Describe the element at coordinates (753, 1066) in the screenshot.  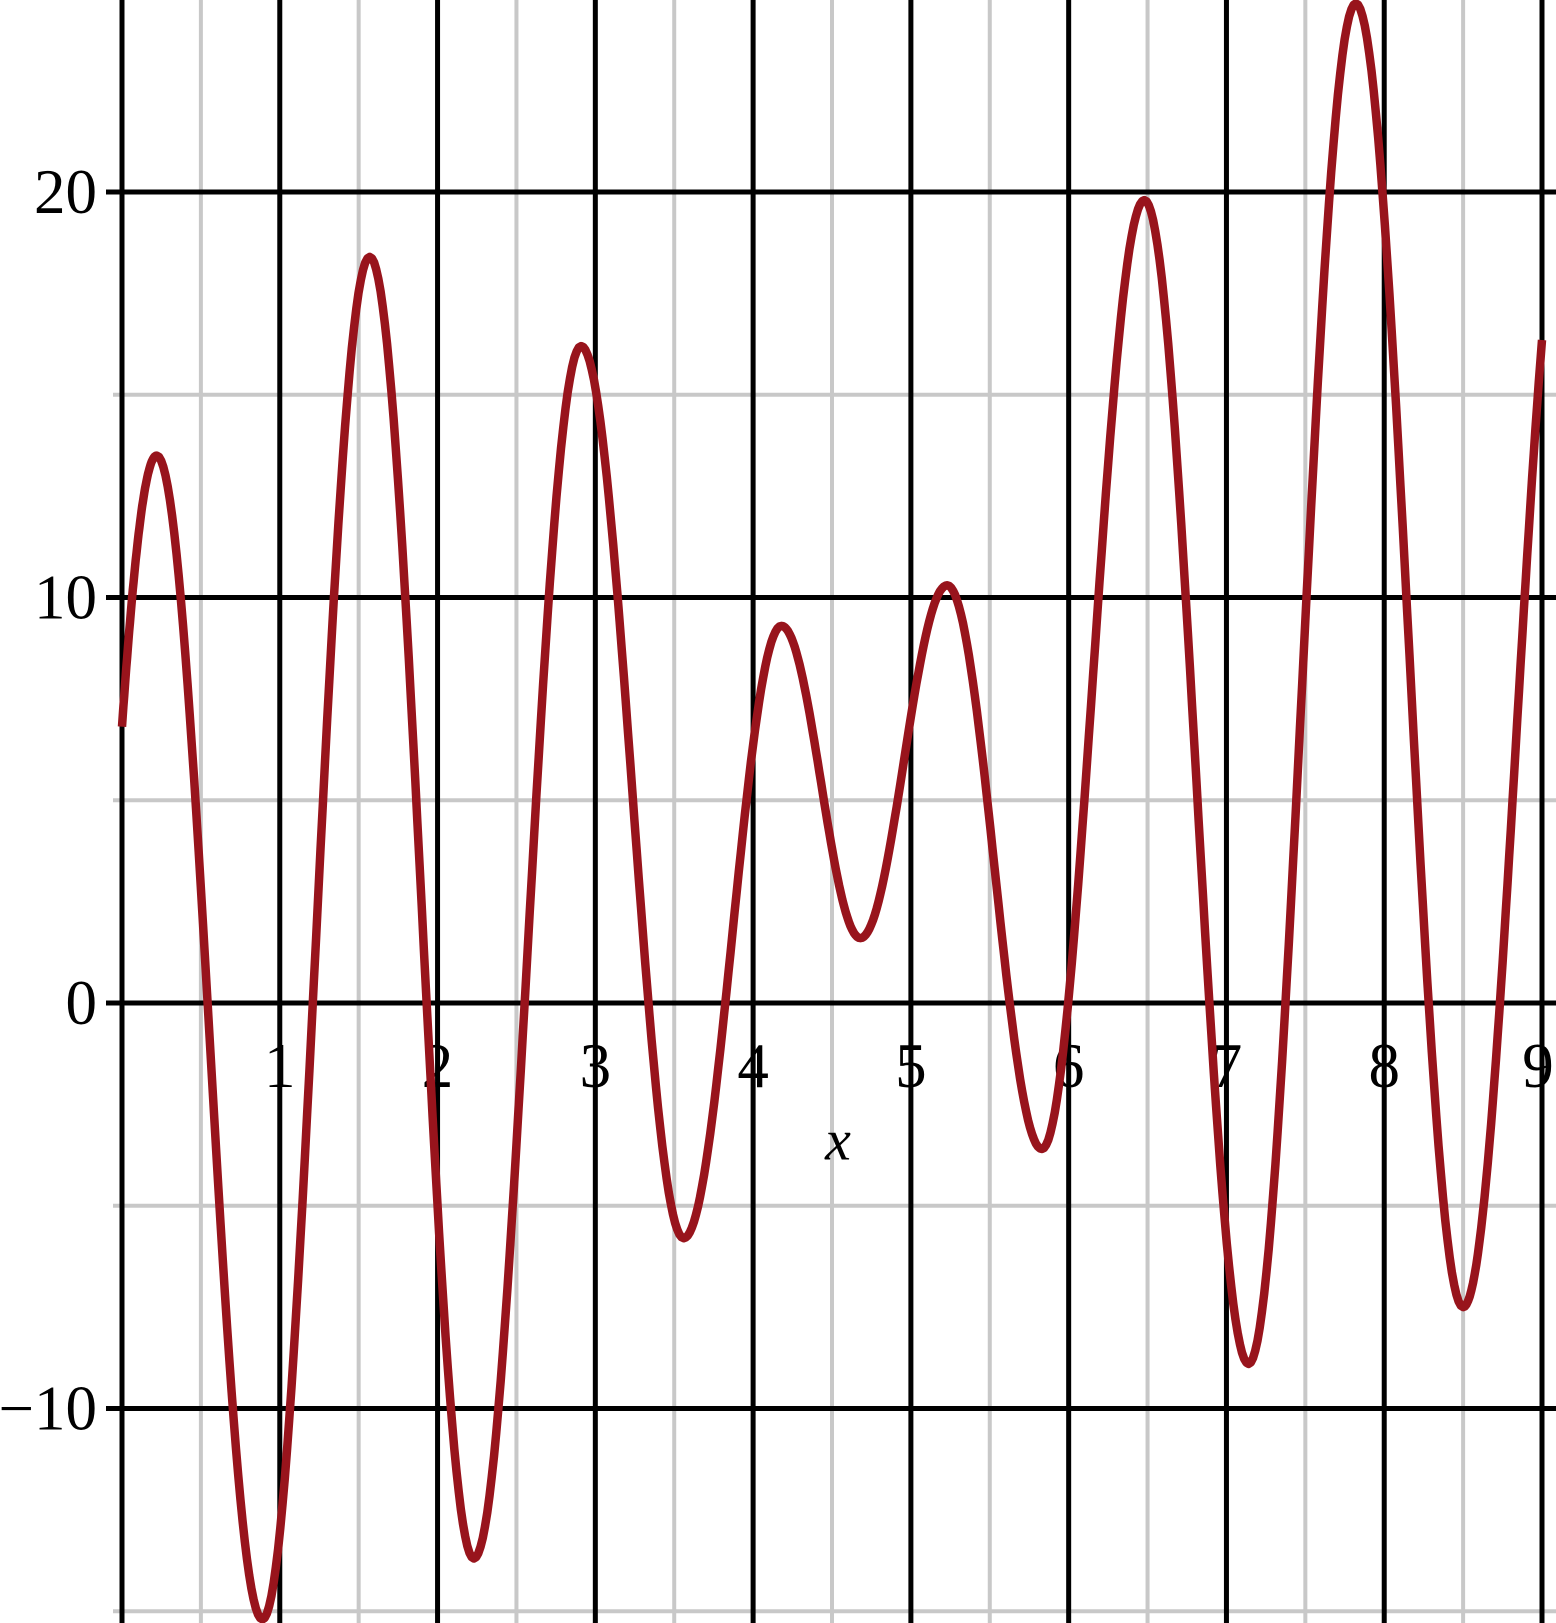
I see `x-tick-label: 4` at that location.